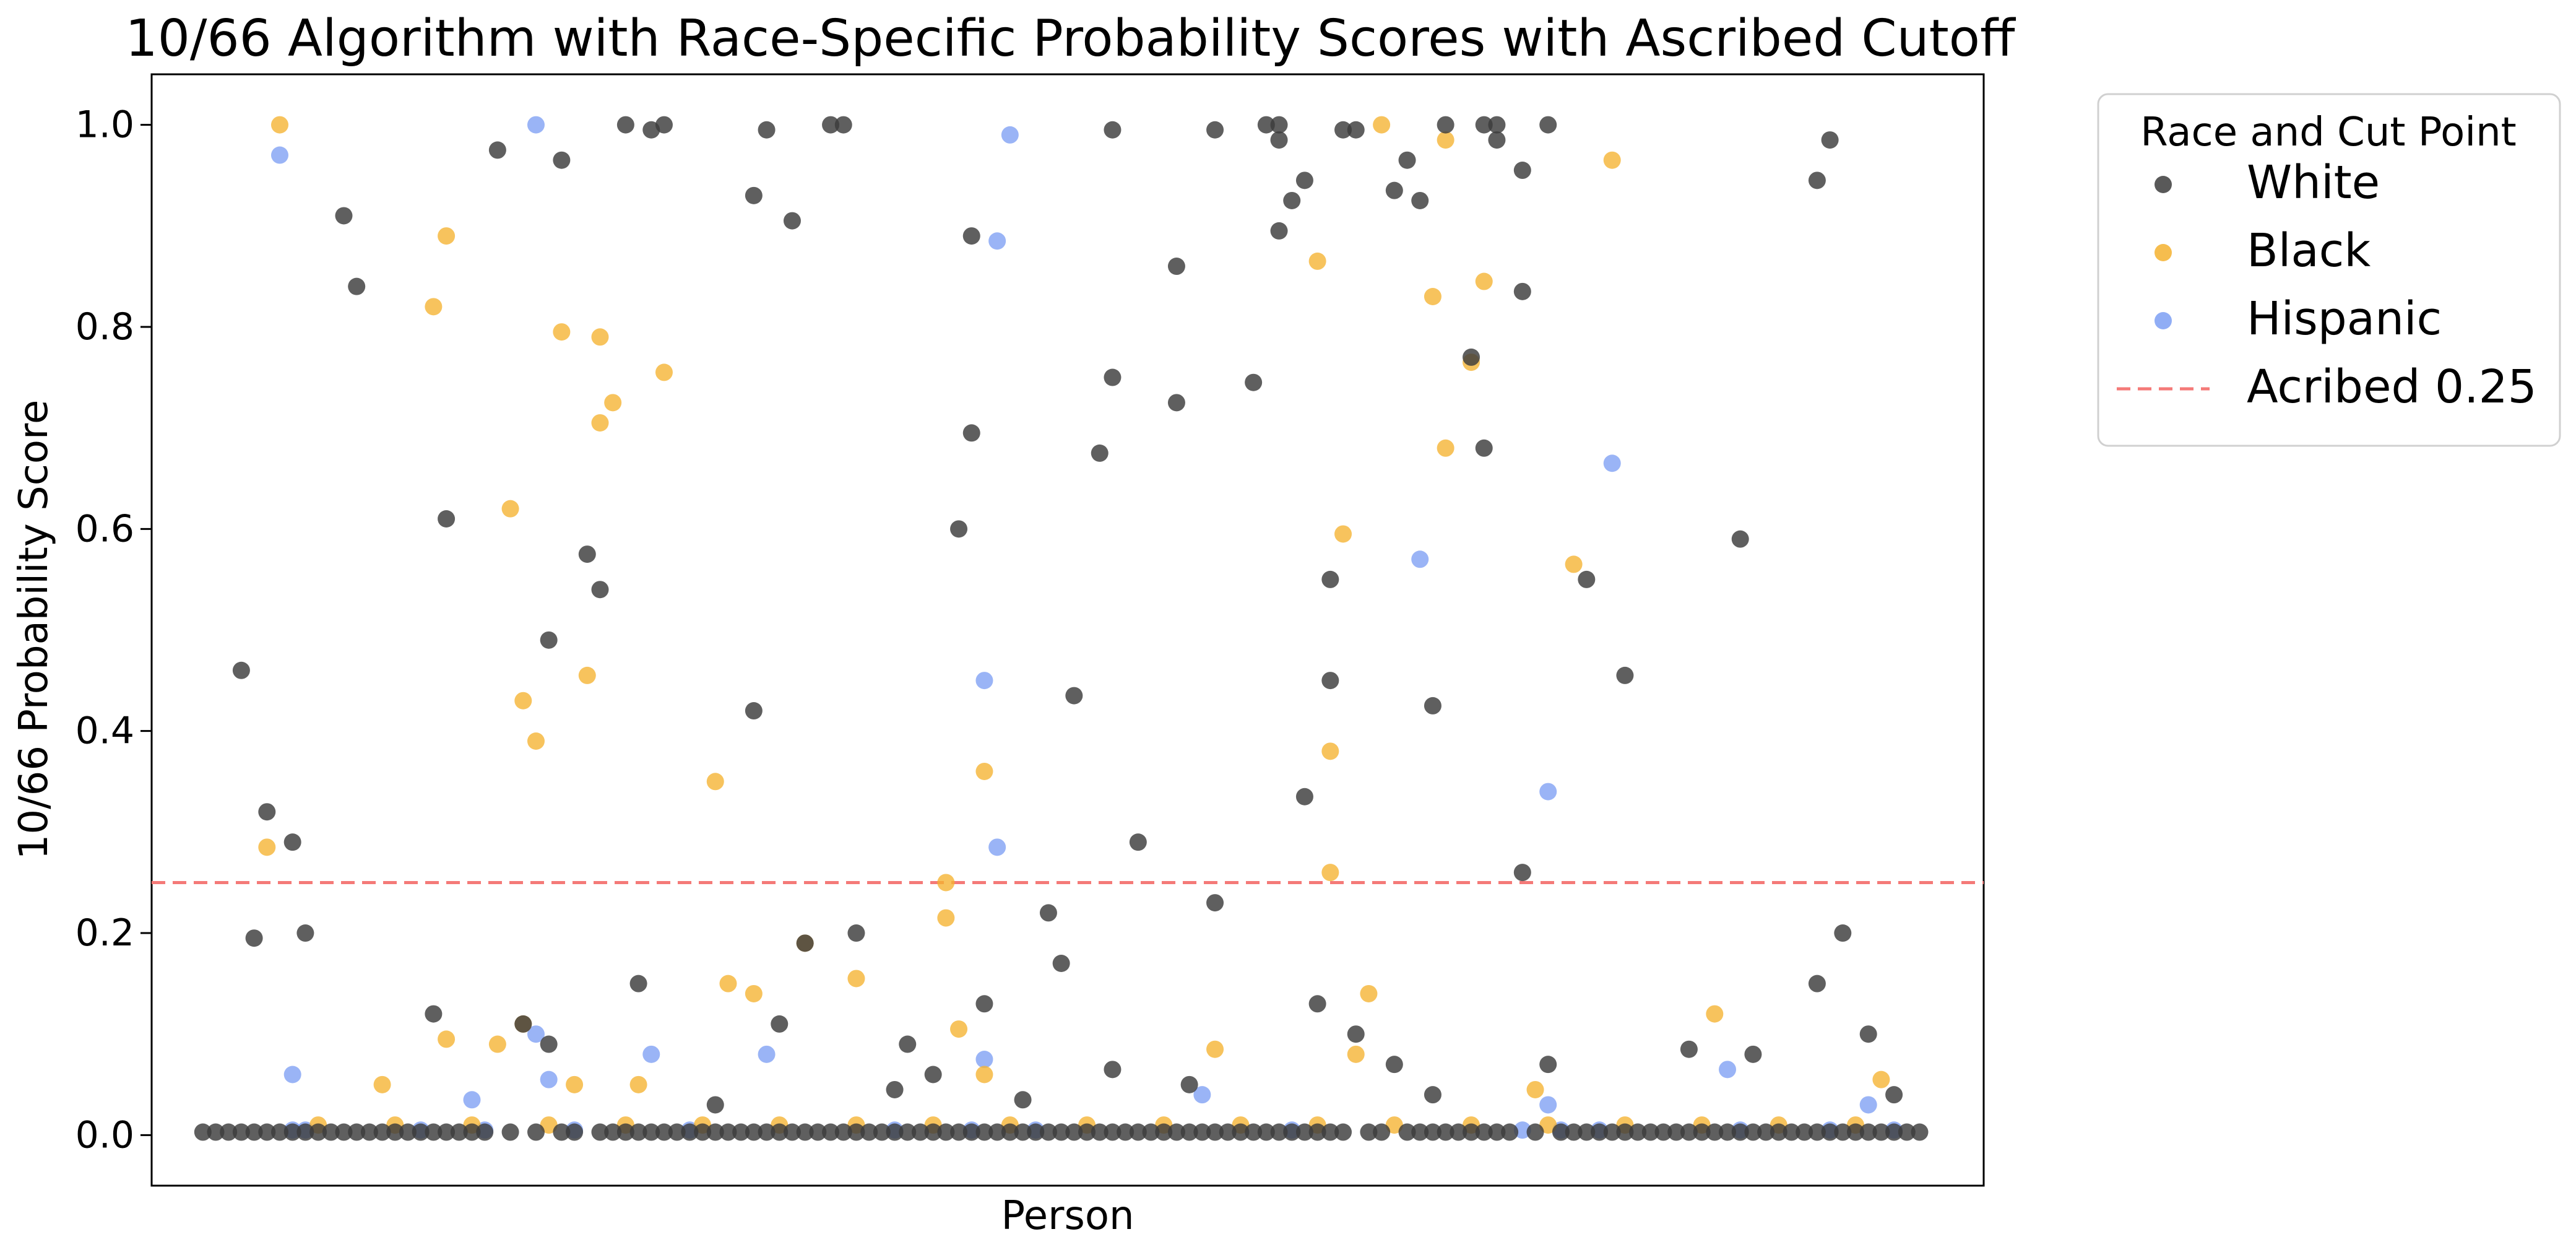 The image size is (2576, 1255). What do you see at coordinates (2329, 270) in the screenshot?
I see `legend-box` at bounding box center [2329, 270].